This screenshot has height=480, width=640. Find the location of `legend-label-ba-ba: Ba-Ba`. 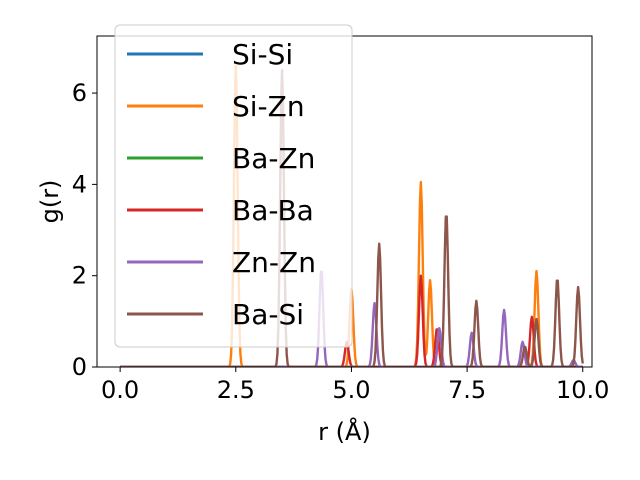

legend-label-ba-ba: Ba-Ba is located at coordinates (273, 210).